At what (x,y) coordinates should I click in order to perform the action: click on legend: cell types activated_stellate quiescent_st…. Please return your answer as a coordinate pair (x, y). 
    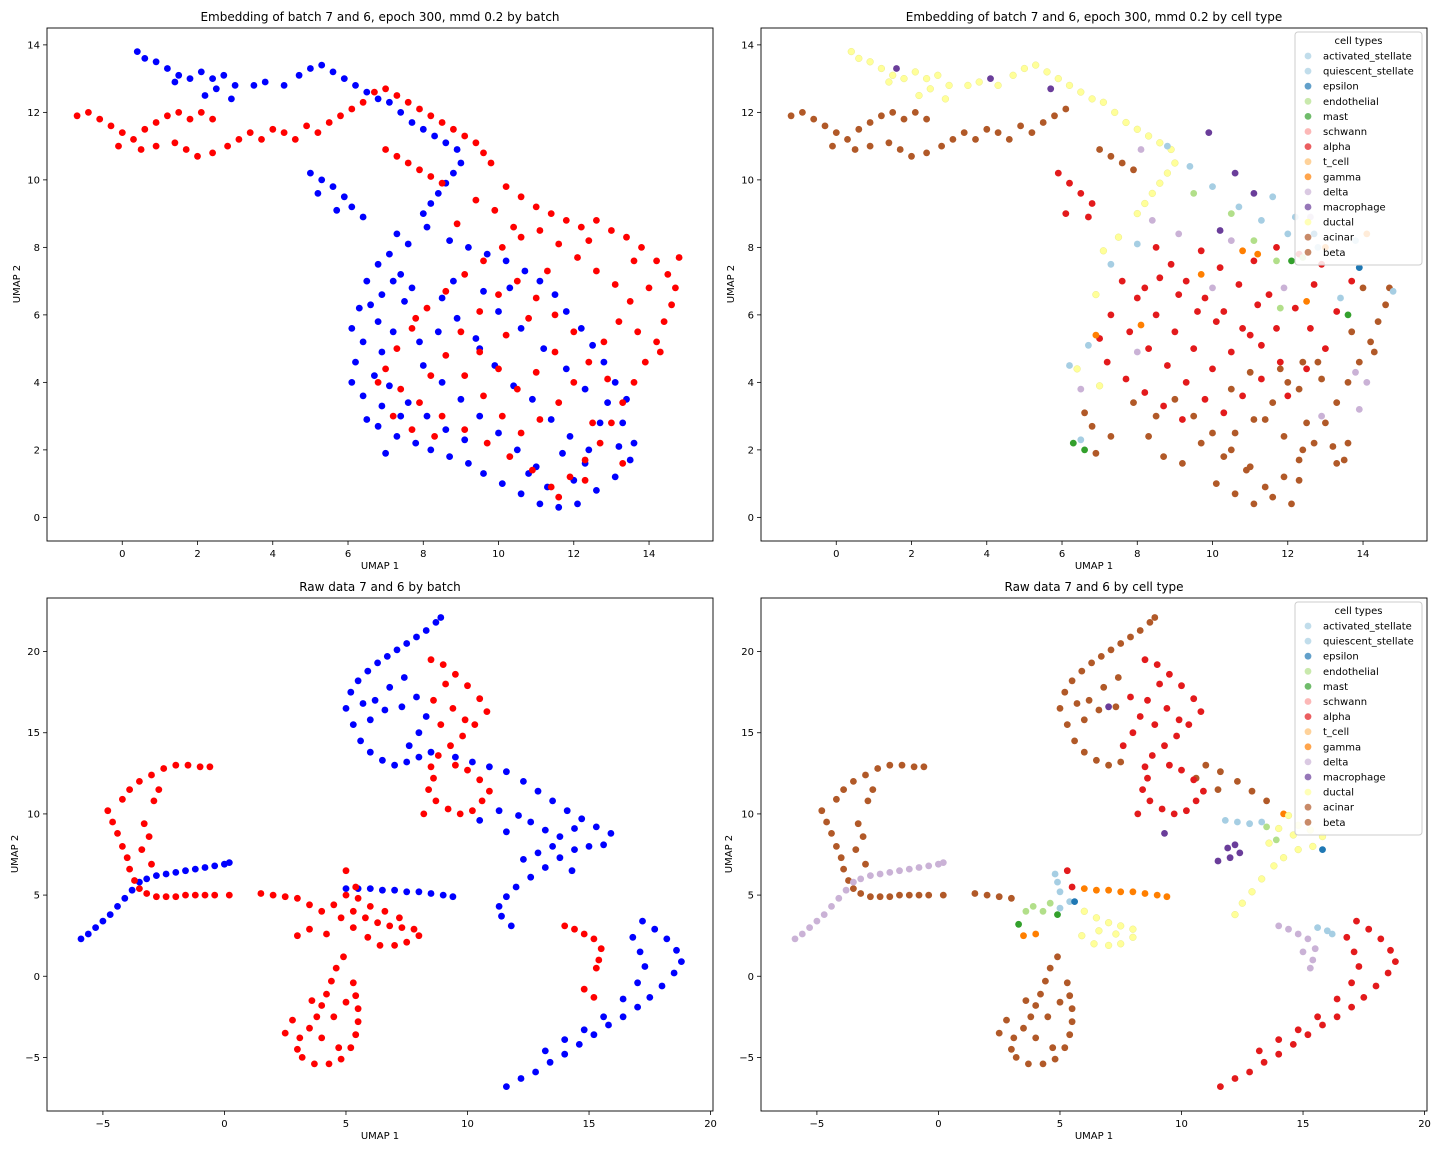
    Looking at the image, I should click on (1358, 718).